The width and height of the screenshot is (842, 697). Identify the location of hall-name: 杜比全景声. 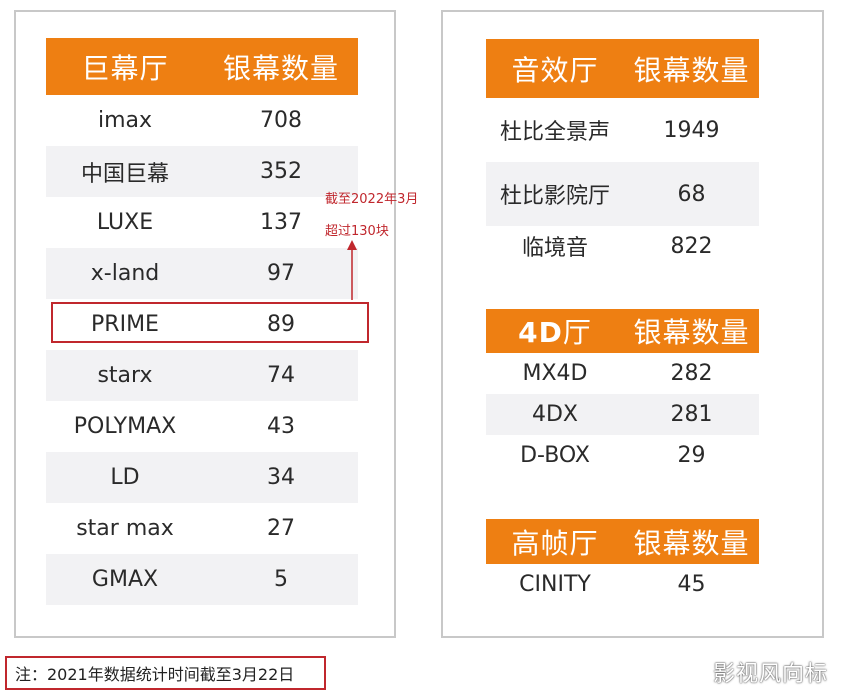
(554, 132).